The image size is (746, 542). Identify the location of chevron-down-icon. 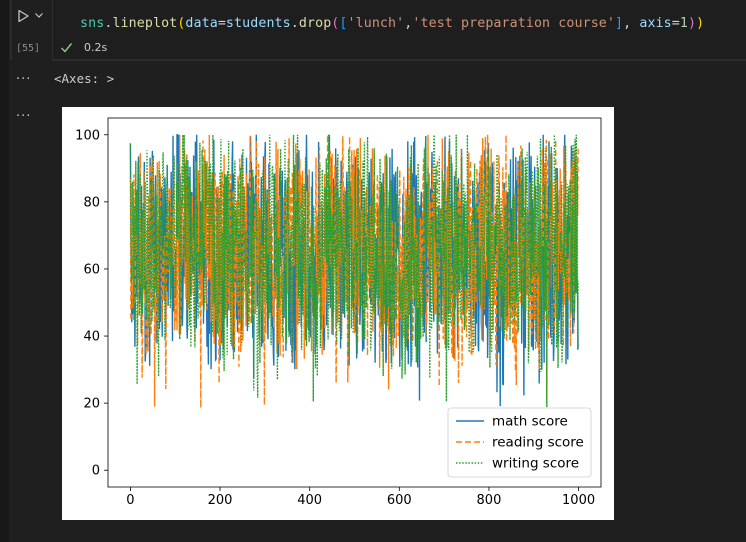
(39, 15).